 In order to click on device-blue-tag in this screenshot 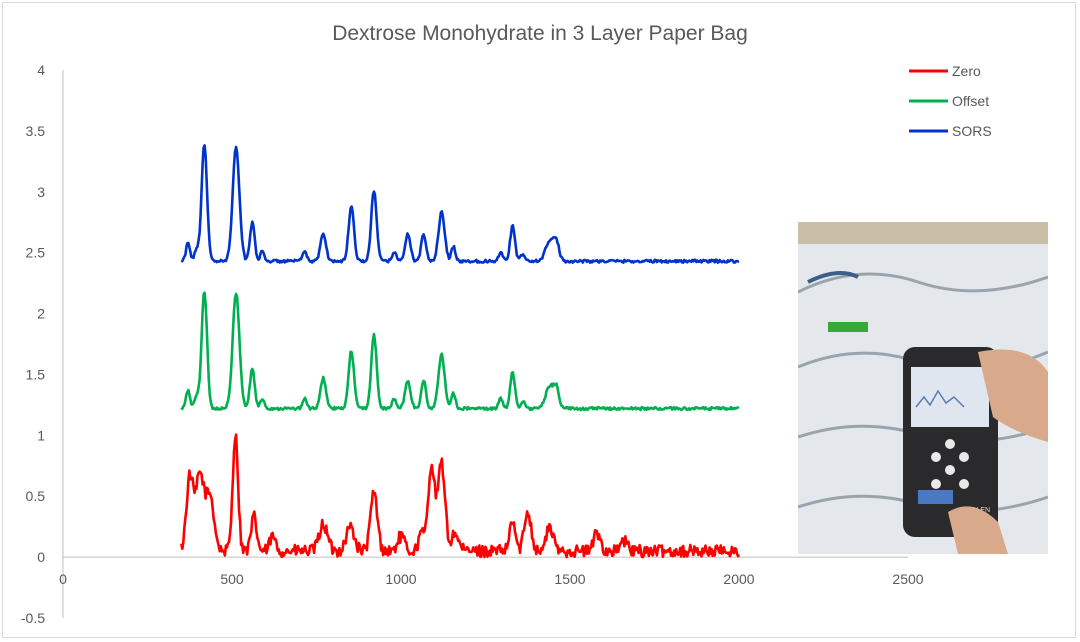, I will do `click(935, 497)`.